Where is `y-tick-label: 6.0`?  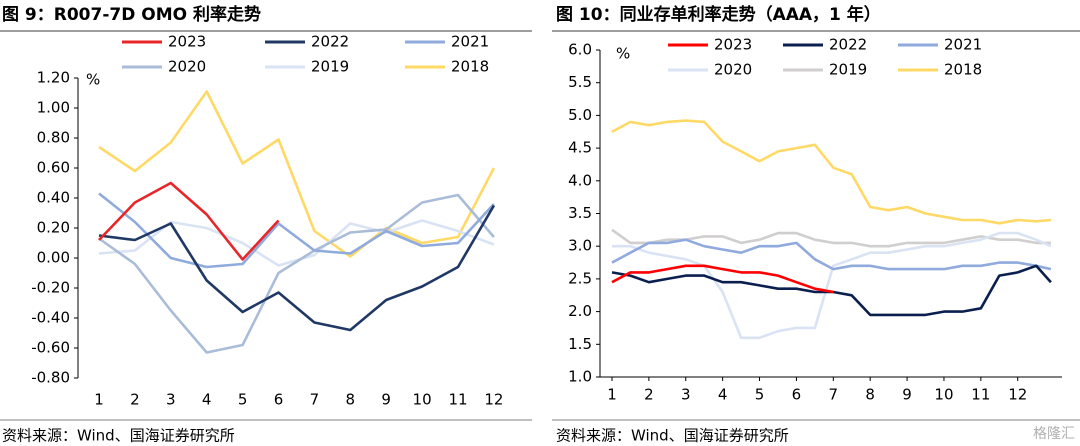 y-tick-label: 6.0 is located at coordinates (580, 50).